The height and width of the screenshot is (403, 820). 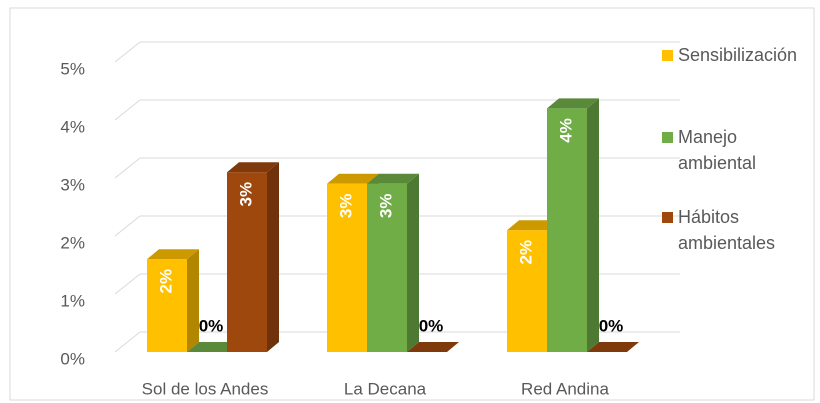 What do you see at coordinates (385, 388) in the screenshot?
I see `x-tick-label: La Decana` at bounding box center [385, 388].